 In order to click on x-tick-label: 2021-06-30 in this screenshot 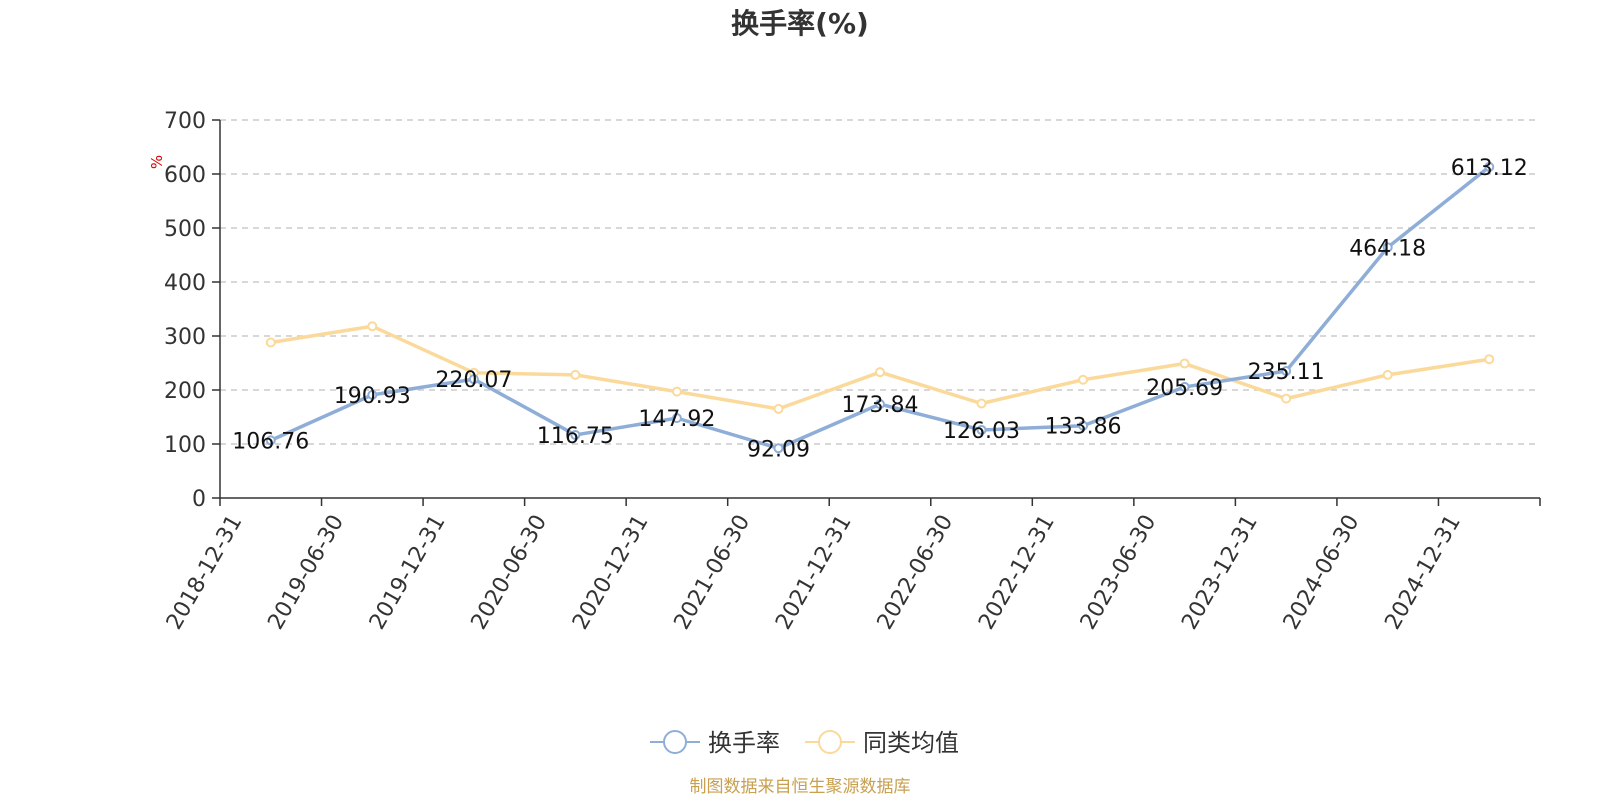, I will do `click(713, 572)`.